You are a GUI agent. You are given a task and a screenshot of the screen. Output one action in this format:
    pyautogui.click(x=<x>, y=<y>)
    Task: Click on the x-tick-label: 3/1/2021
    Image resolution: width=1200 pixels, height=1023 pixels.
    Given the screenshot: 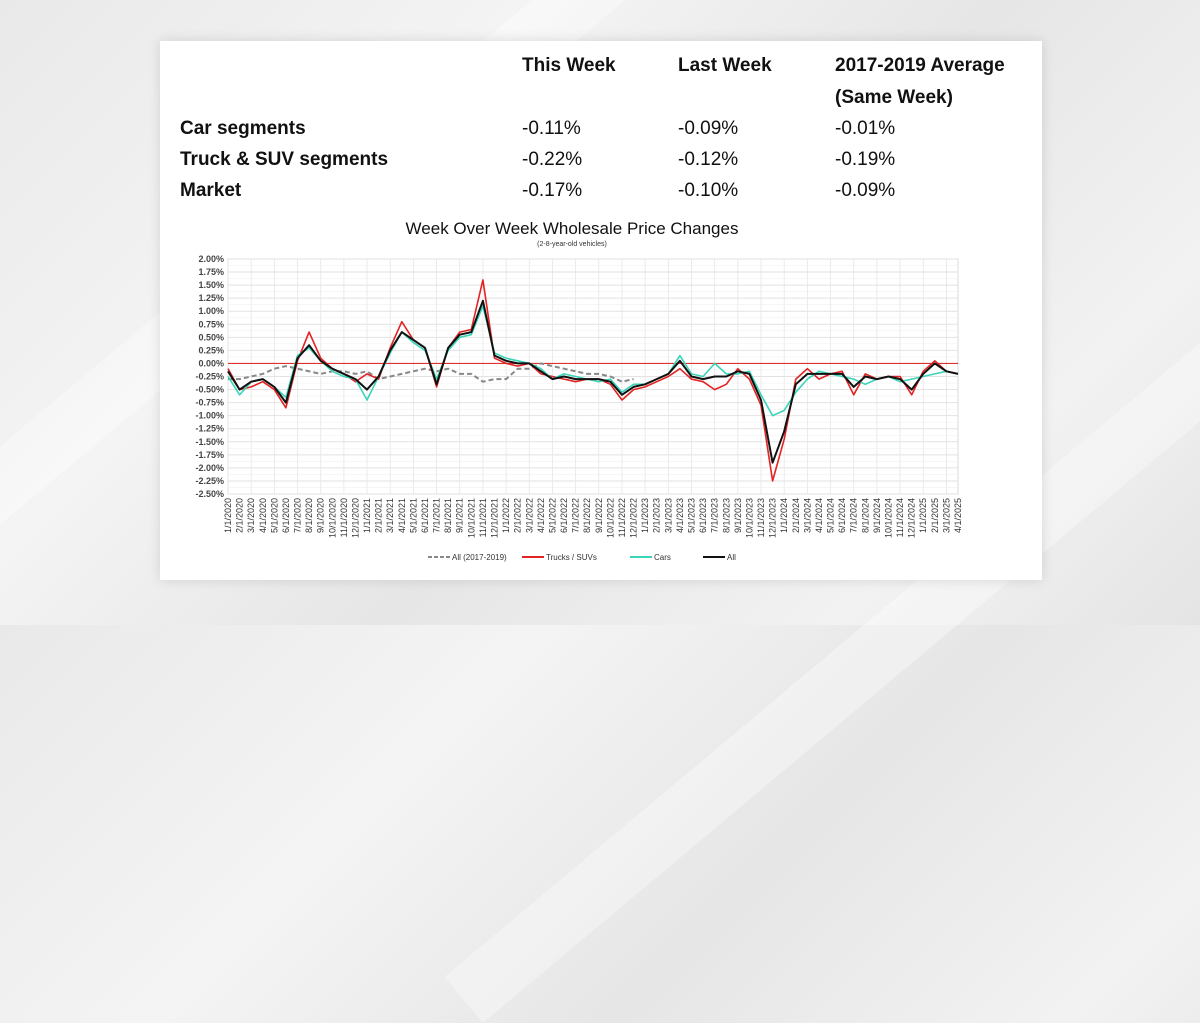 What is the action you would take?
    pyautogui.click(x=390, y=515)
    